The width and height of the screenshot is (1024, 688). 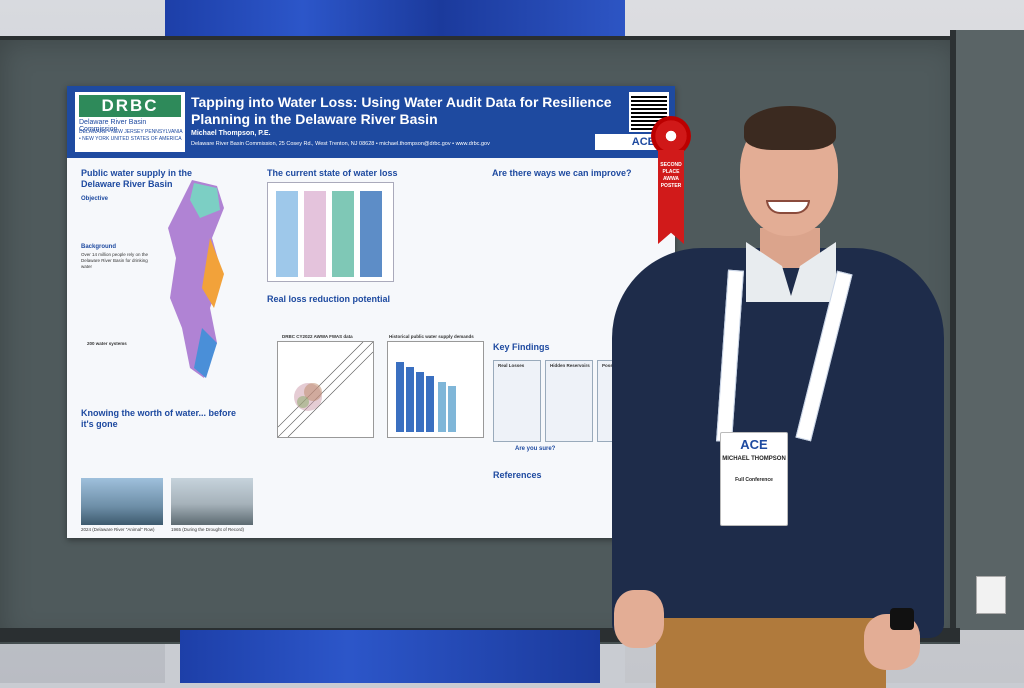 What do you see at coordinates (639, 619) in the screenshot?
I see `left-hand` at bounding box center [639, 619].